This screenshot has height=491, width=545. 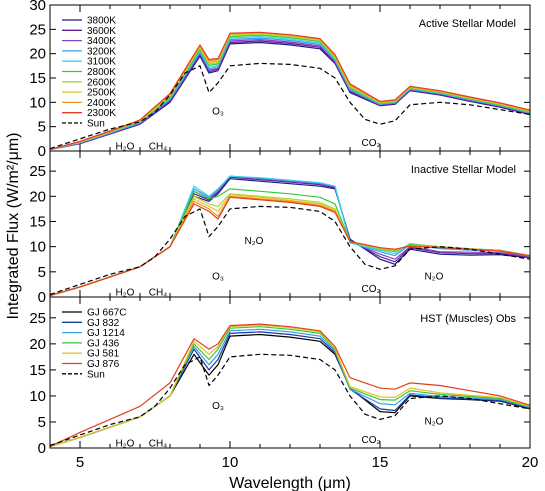 What do you see at coordinates (101, 31) in the screenshot?
I see `legend-label: 3600K` at bounding box center [101, 31].